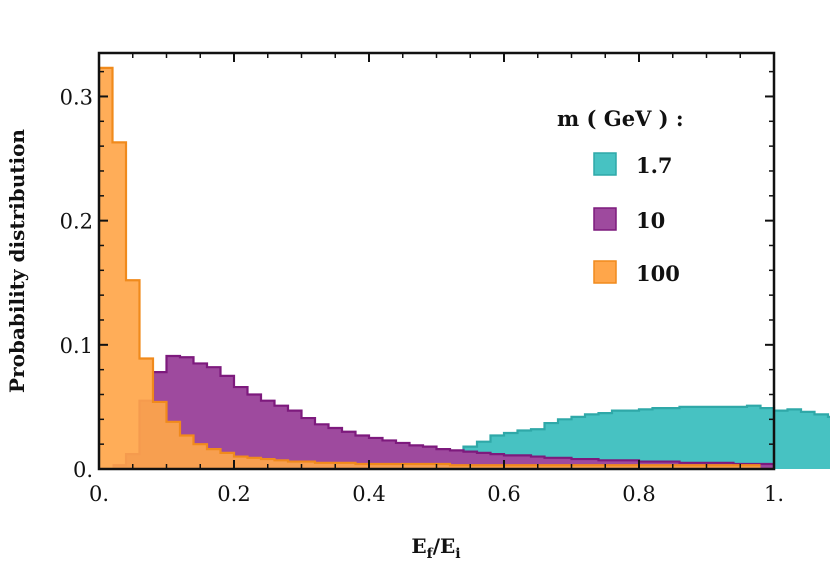  I want to click on legend-swatch-1.7, so click(605, 164).